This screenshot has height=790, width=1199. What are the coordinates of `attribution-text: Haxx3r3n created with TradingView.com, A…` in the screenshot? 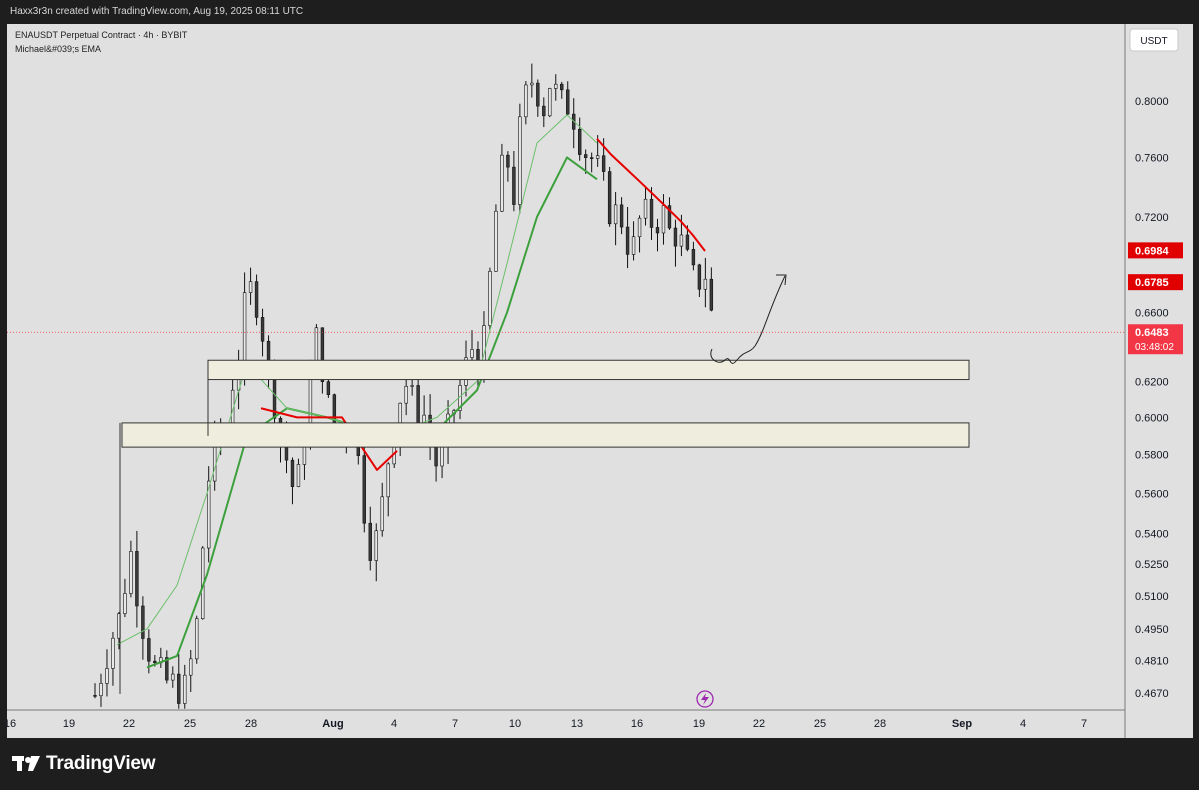 It's located at (157, 11).